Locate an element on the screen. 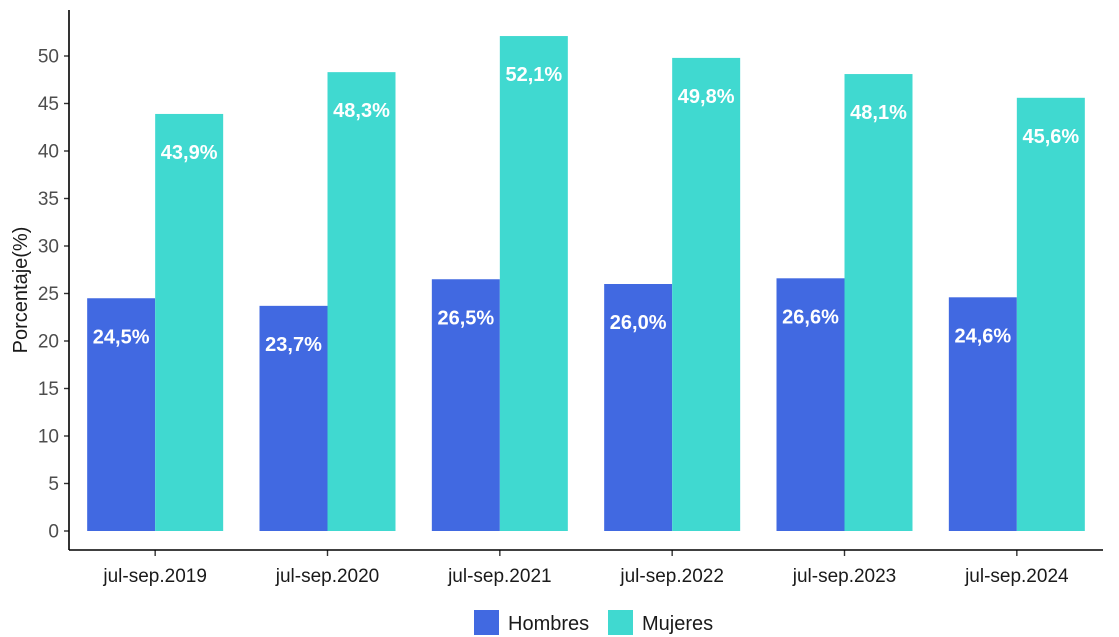  x-tick-label: jul-sep.2023 is located at coordinates (844, 576).